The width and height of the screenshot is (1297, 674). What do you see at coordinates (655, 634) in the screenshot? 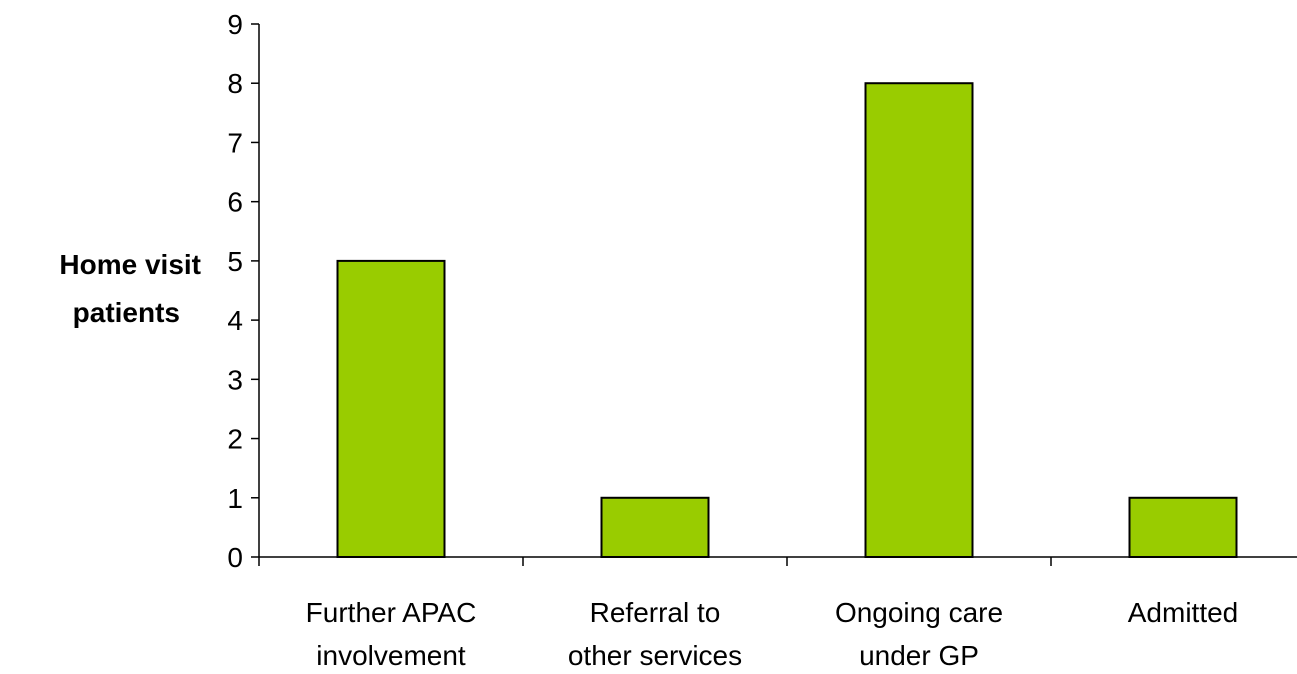
I see `x-tick-label: Referral to other services` at bounding box center [655, 634].